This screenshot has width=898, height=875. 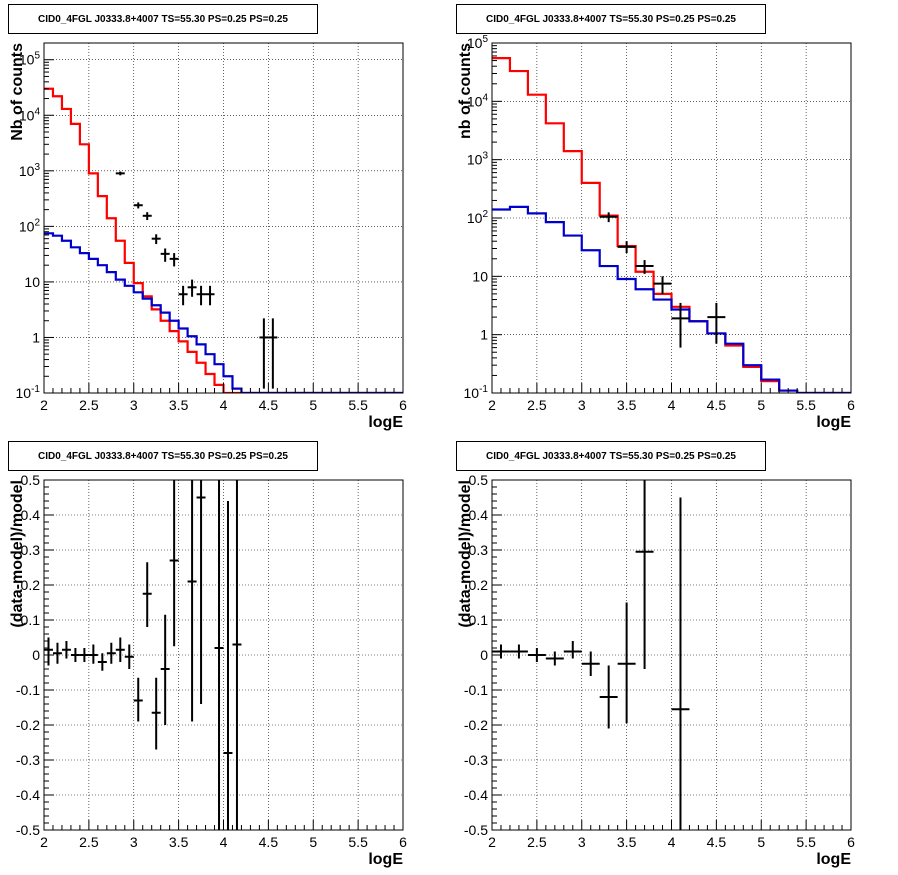 I want to click on histogram-component, so click(x=671, y=299).